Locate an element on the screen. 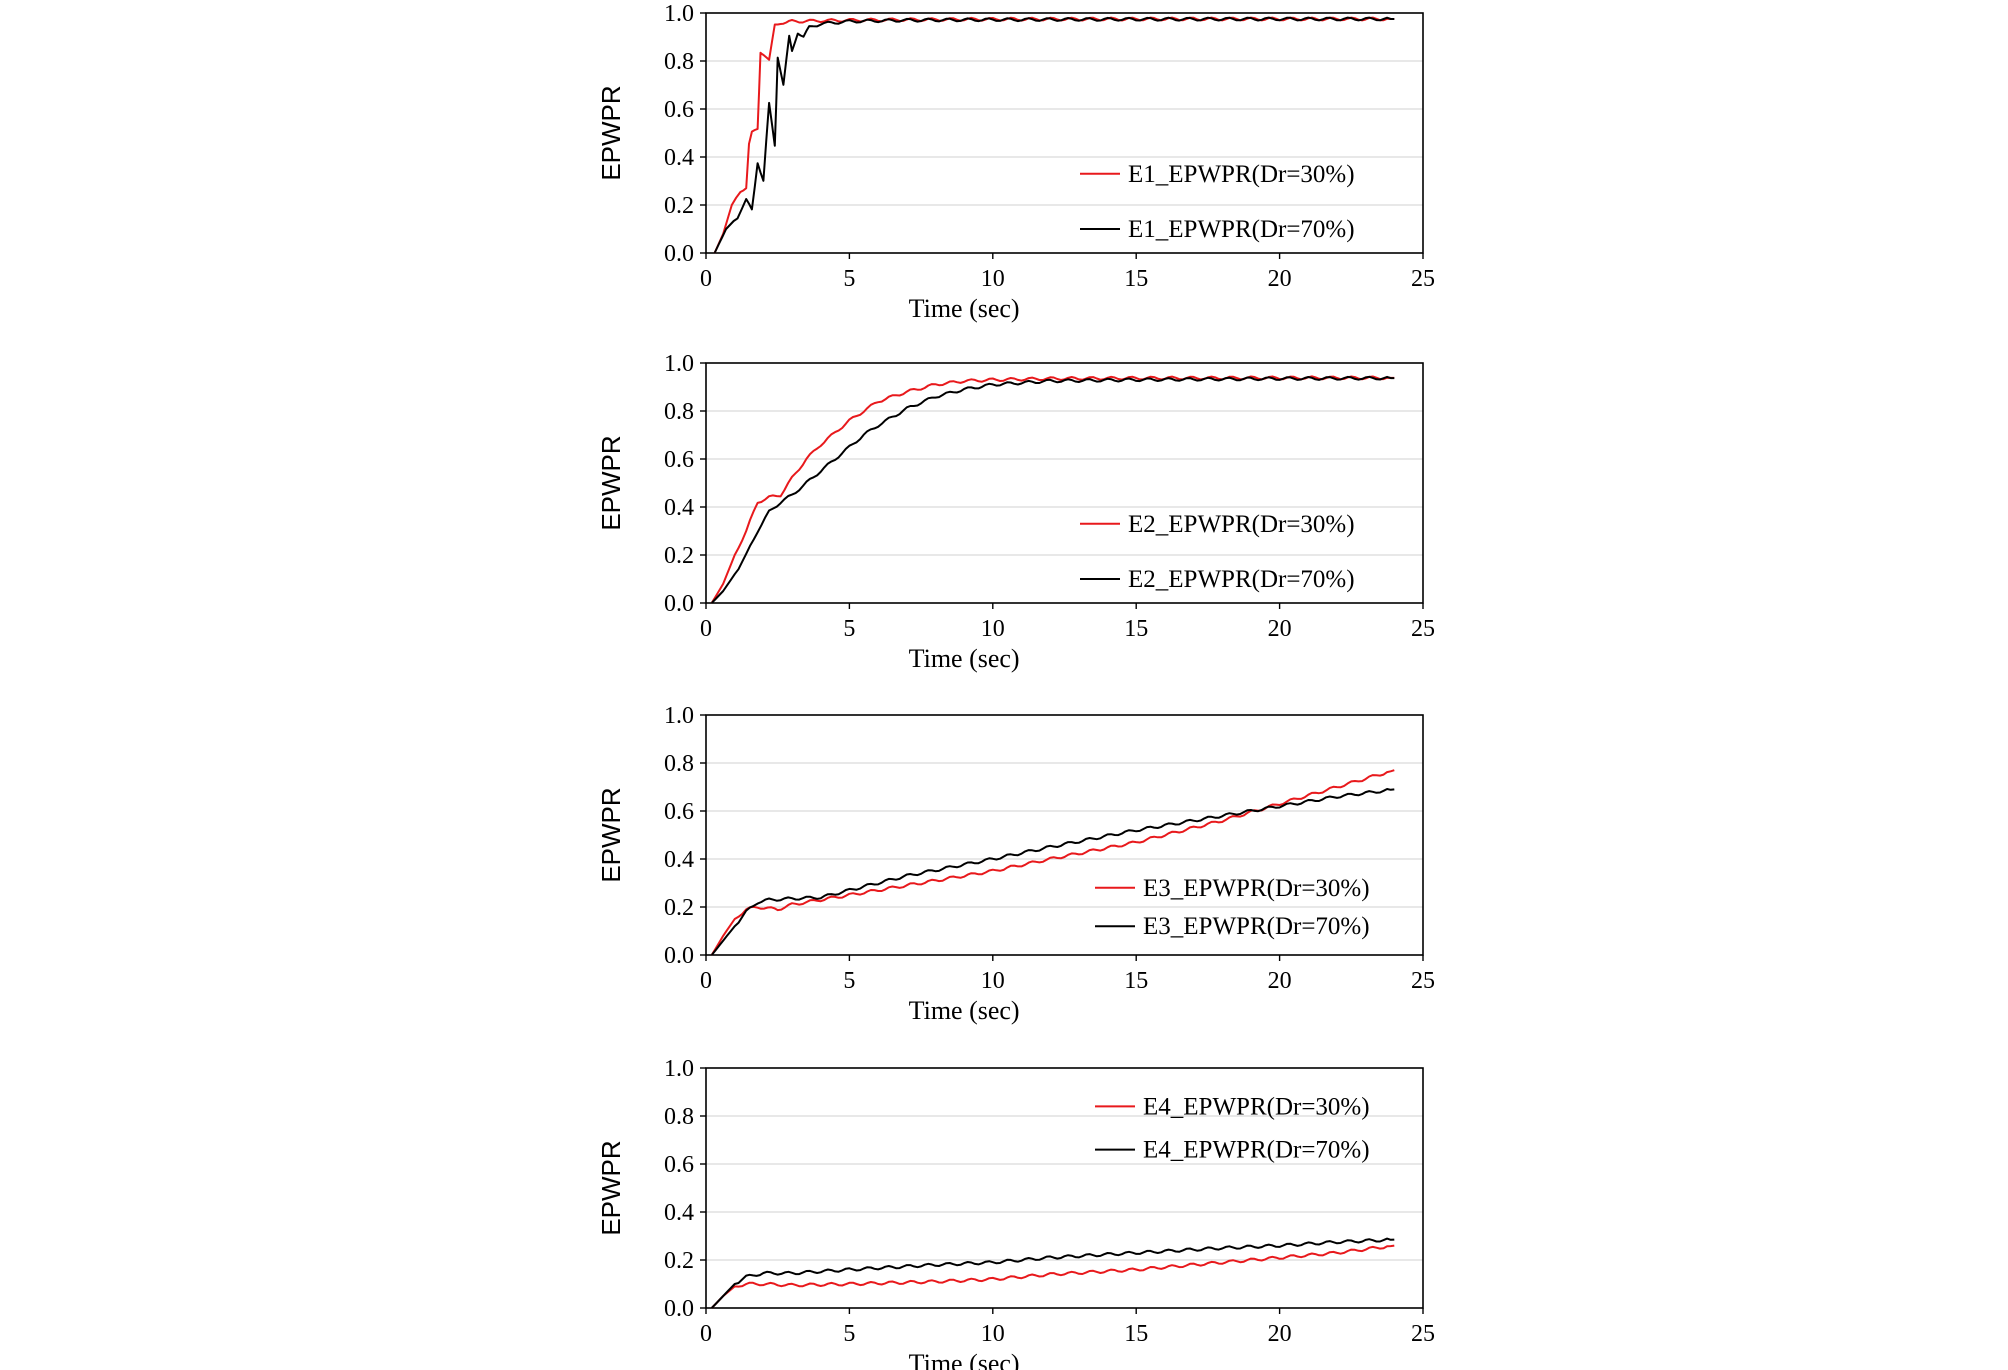  legend-label: E1_EPWPR(Dr=30%) is located at coordinates (1241, 174).